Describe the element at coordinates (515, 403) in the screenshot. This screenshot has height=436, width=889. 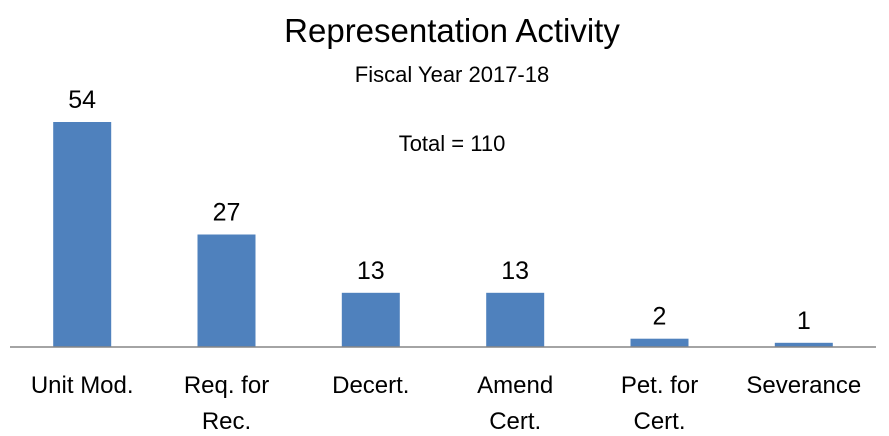
I see `category-label-4: Amend Cert.` at that location.